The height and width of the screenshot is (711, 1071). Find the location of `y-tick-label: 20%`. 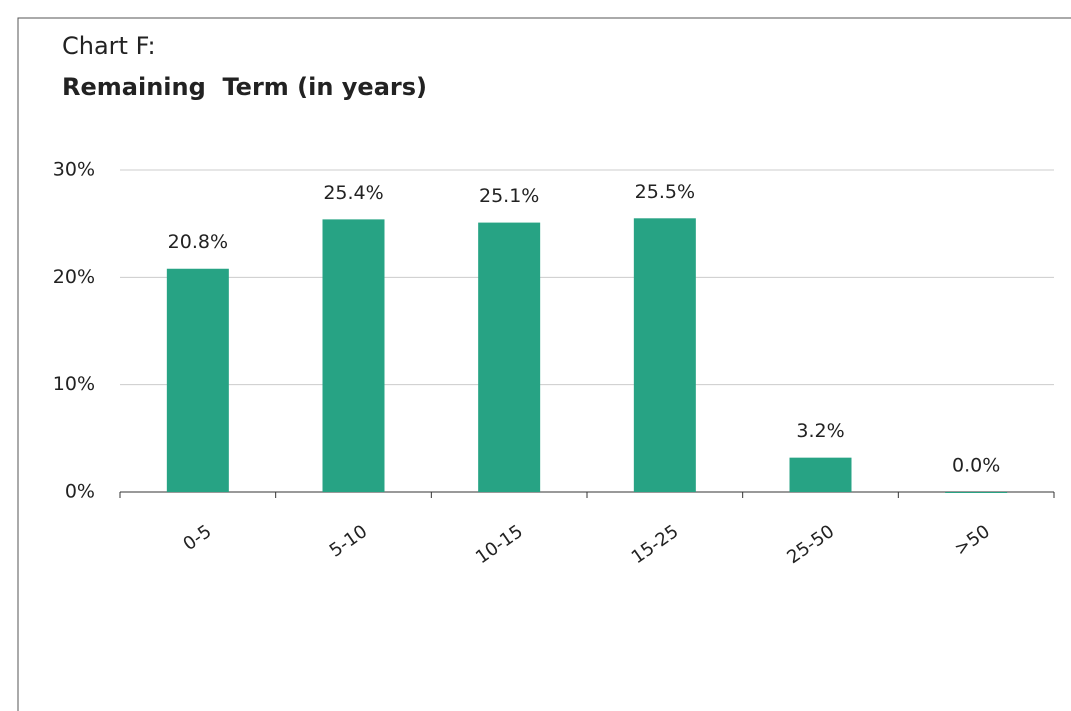

y-tick-label: 20% is located at coordinates (74, 277).